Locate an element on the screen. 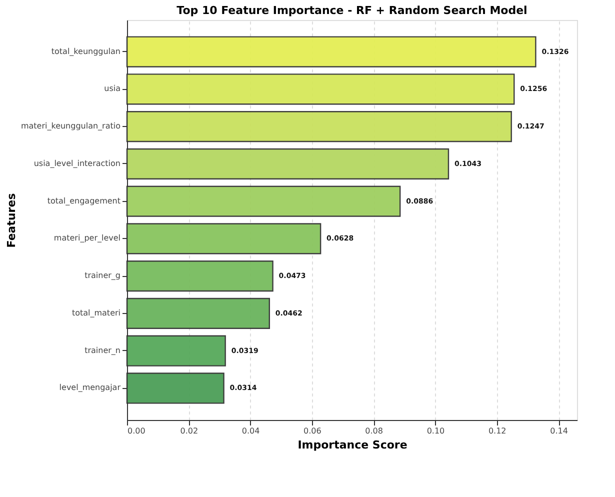 This screenshot has height=497, width=615. y-tick-label: total_keunggulan is located at coordinates (85, 51).